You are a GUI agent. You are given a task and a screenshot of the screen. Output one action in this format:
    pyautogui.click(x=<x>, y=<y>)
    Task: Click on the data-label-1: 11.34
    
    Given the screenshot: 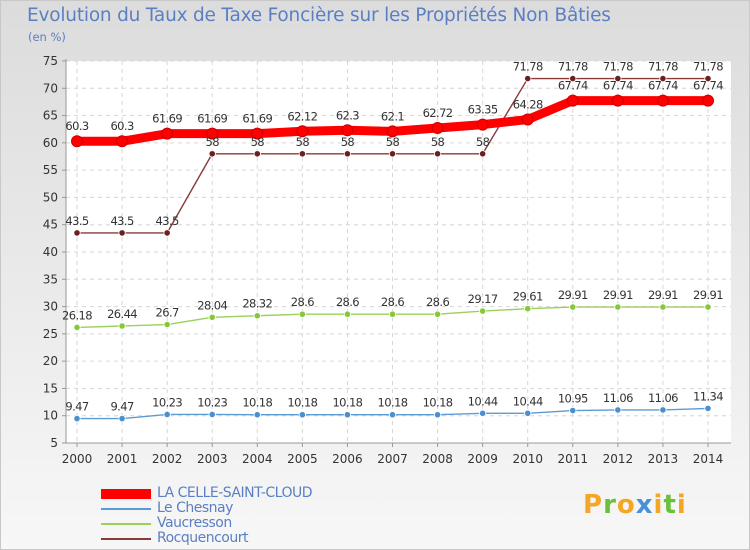 What is the action you would take?
    pyautogui.click(x=708, y=396)
    